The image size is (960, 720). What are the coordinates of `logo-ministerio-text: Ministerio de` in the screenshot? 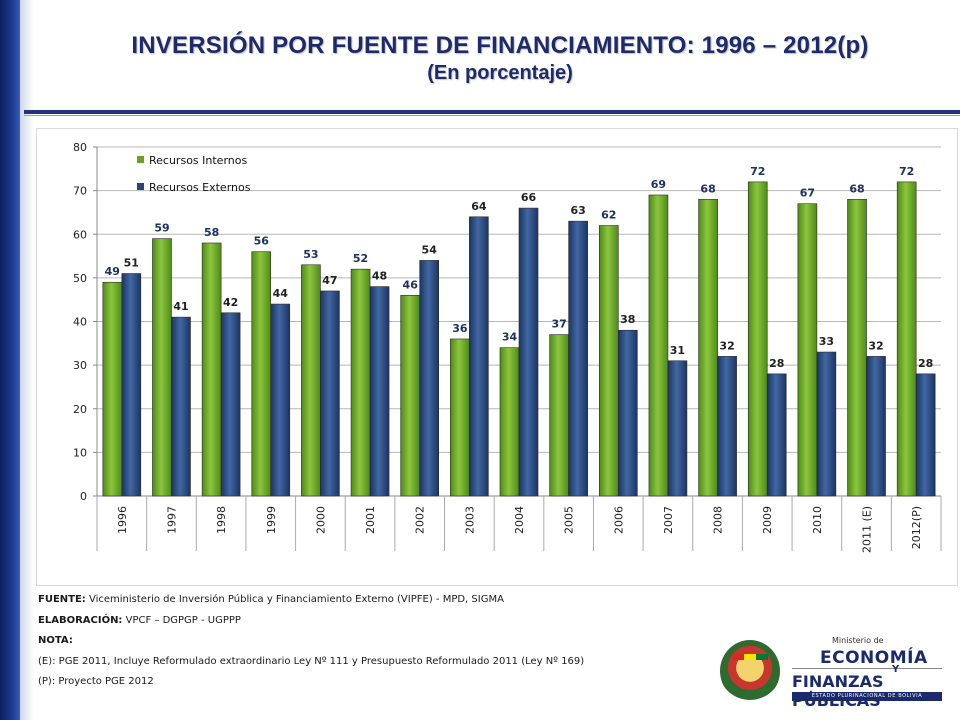 It's located at (858, 640).